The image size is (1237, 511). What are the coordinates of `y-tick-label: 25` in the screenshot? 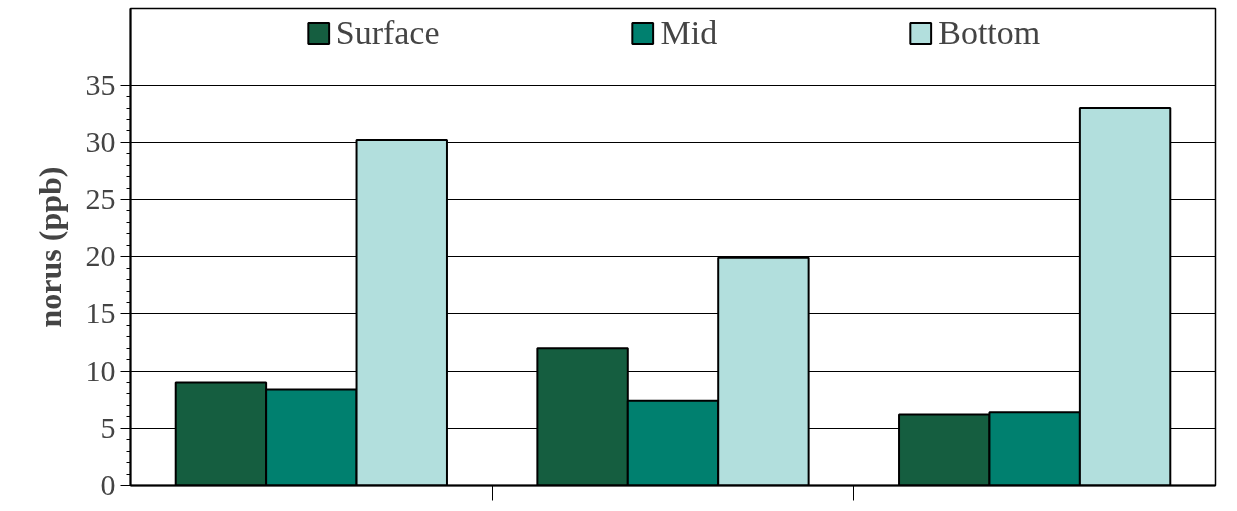 It's located at (100, 199).